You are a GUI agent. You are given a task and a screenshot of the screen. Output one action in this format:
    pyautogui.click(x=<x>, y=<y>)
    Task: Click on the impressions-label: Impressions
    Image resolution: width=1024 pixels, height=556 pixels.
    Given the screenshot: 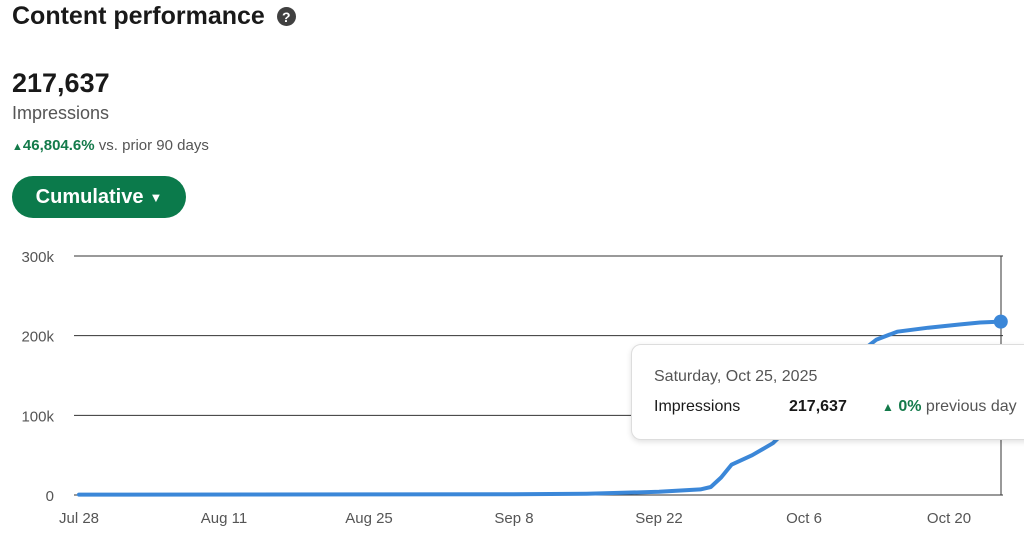 What is the action you would take?
    pyautogui.click(x=61, y=113)
    